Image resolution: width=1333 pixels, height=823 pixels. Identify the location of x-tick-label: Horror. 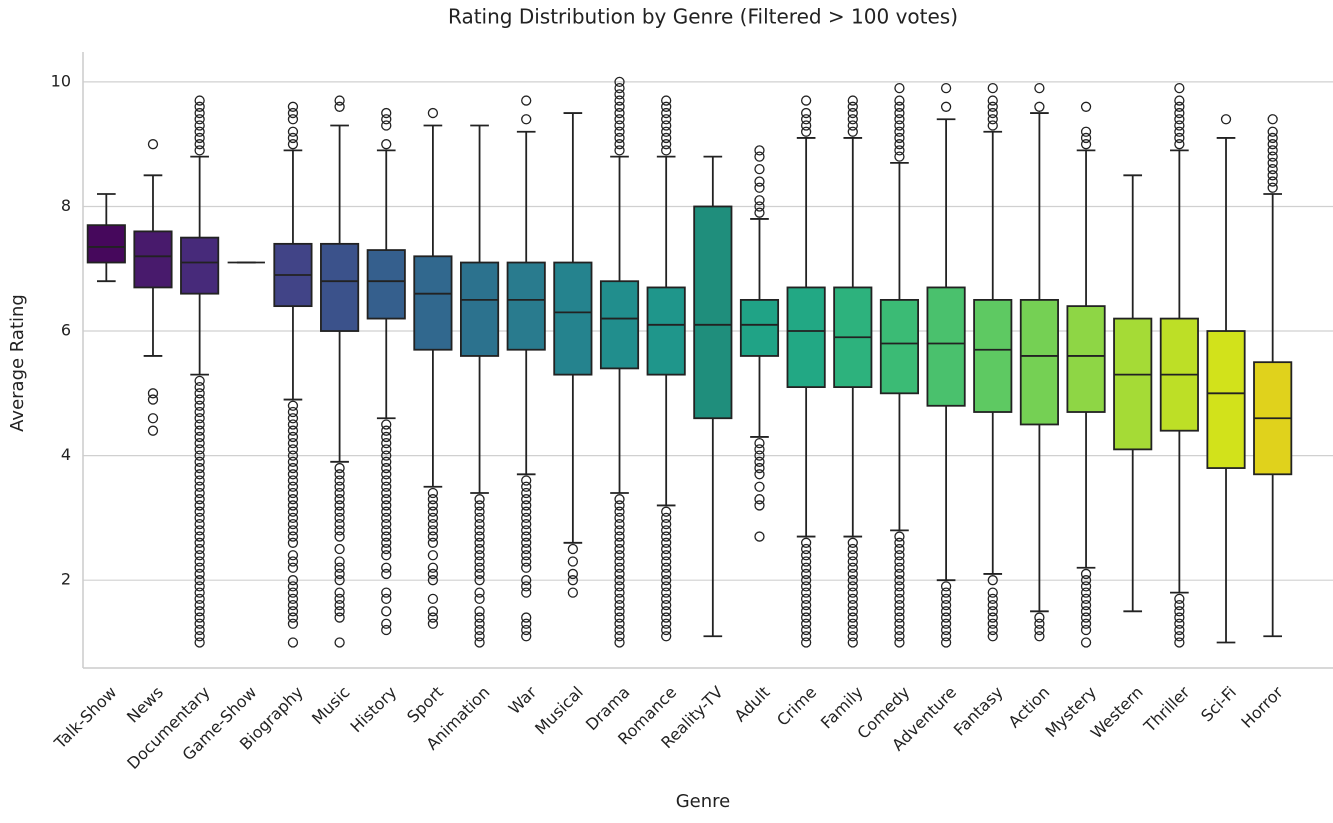
(1262, 707).